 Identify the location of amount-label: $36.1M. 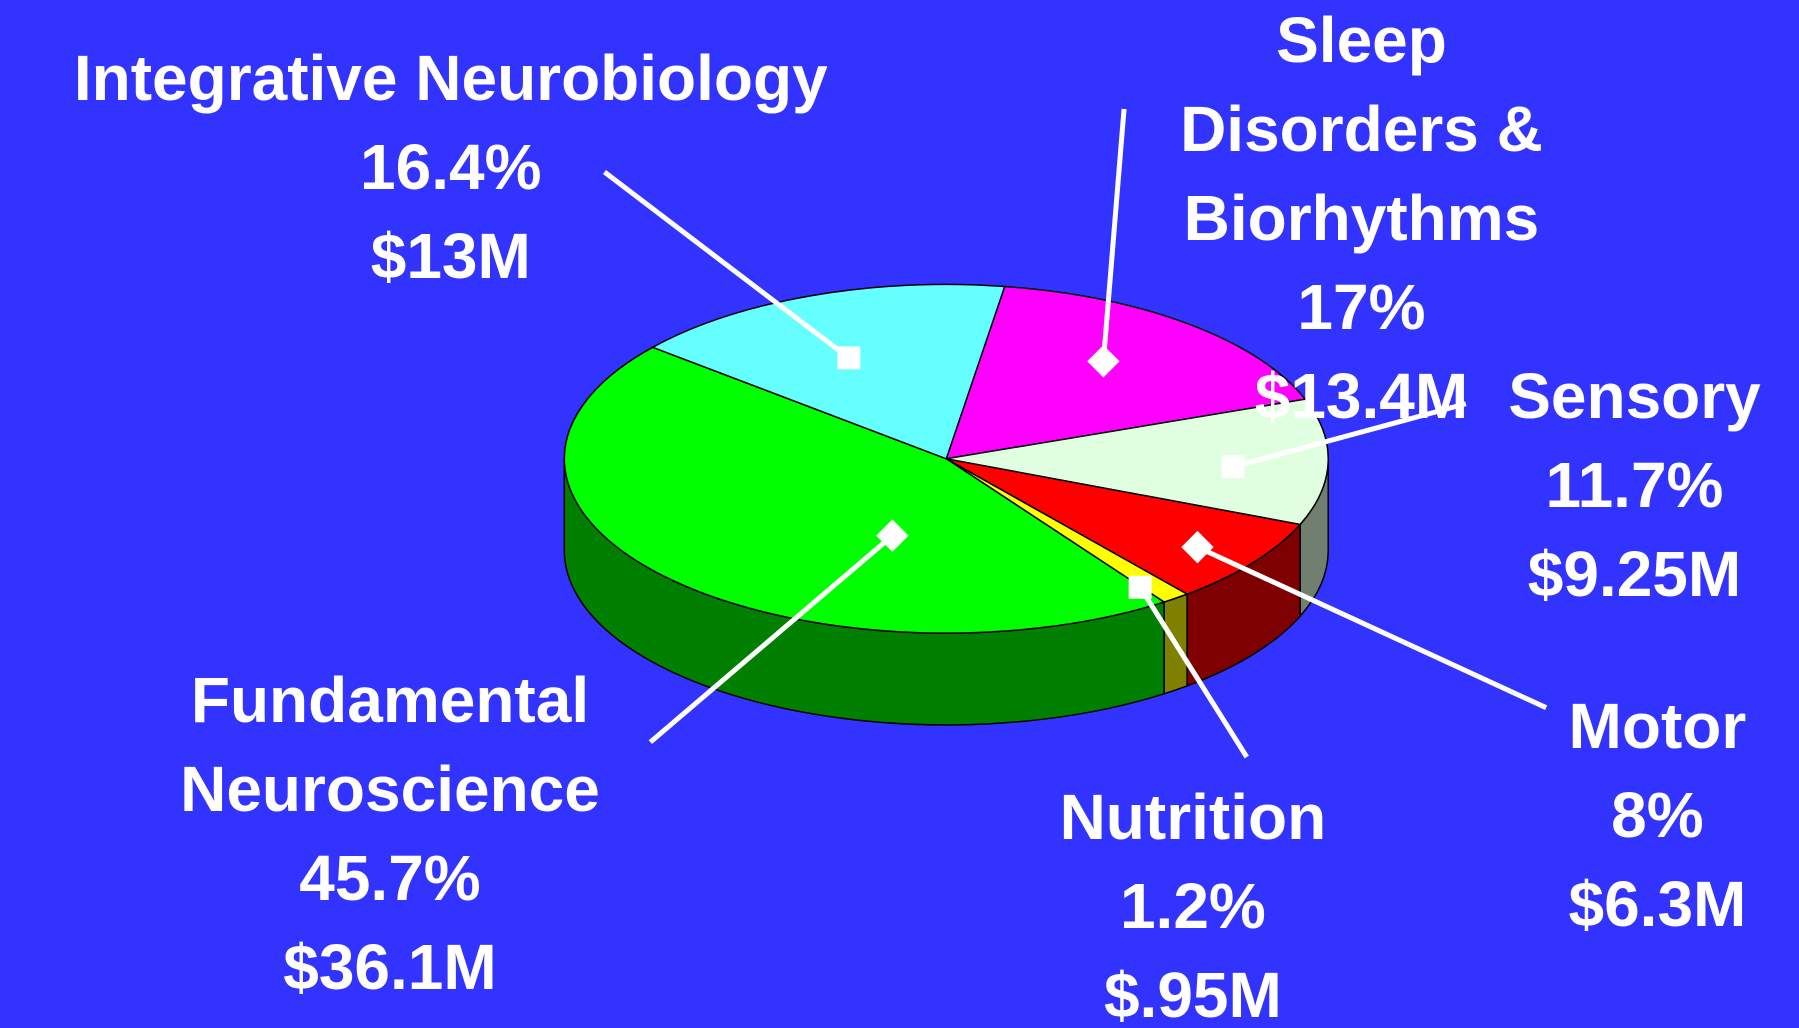
(390, 966).